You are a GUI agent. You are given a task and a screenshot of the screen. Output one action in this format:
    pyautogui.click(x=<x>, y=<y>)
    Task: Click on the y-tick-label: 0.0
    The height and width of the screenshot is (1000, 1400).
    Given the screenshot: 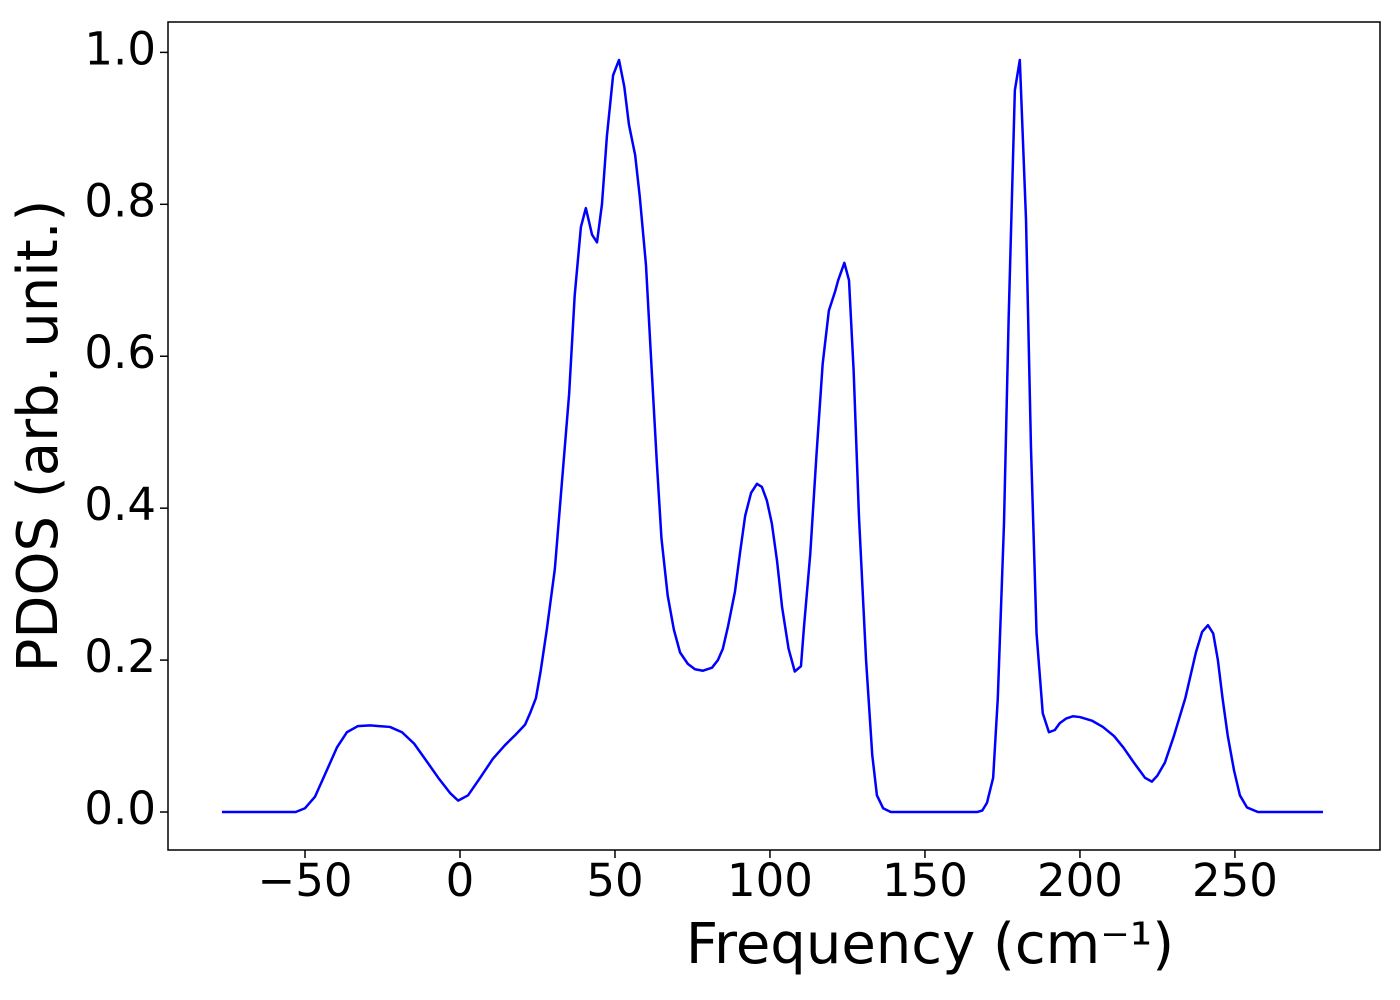 What is the action you would take?
    pyautogui.click(x=120, y=808)
    